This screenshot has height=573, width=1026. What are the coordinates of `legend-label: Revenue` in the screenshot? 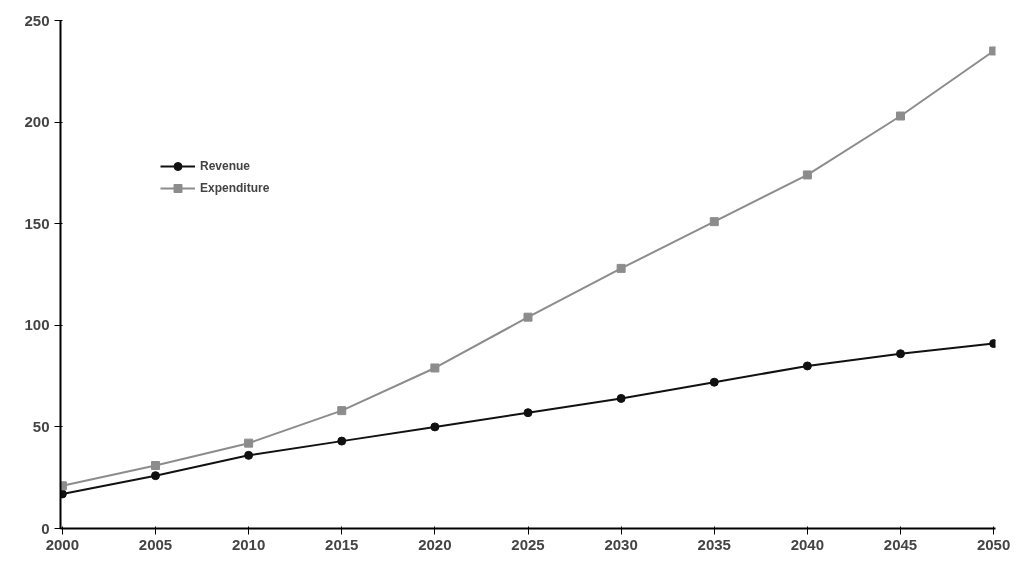 It's located at (225, 166).